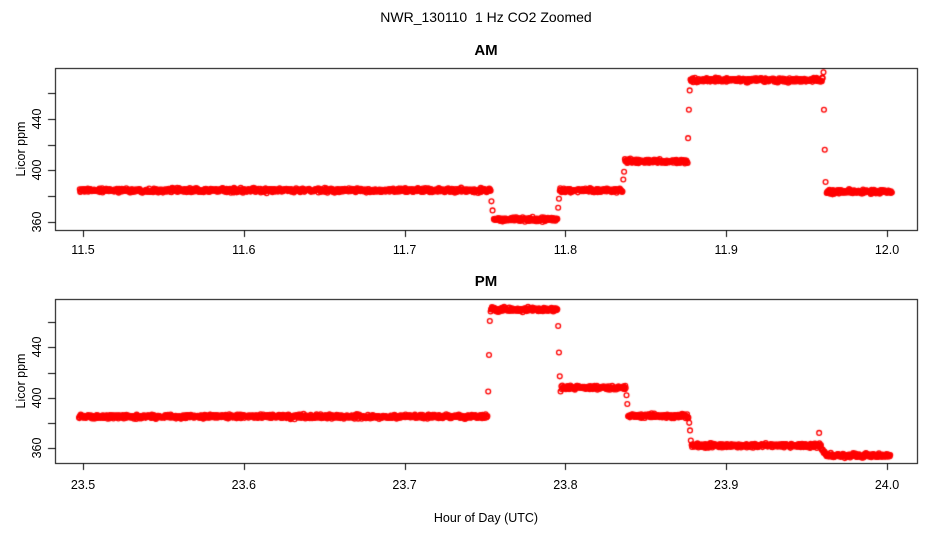 The height and width of the screenshot is (540, 936). Describe the element at coordinates (887, 250) in the screenshot. I see `x-tick-label: 12.0` at that location.